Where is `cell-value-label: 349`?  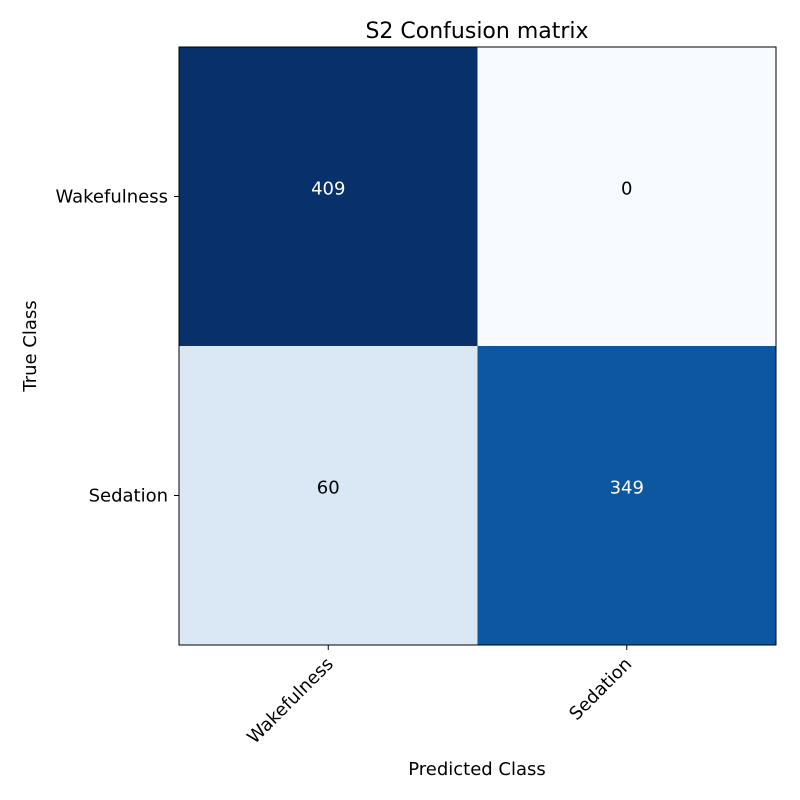
cell-value-label: 349 is located at coordinates (627, 488).